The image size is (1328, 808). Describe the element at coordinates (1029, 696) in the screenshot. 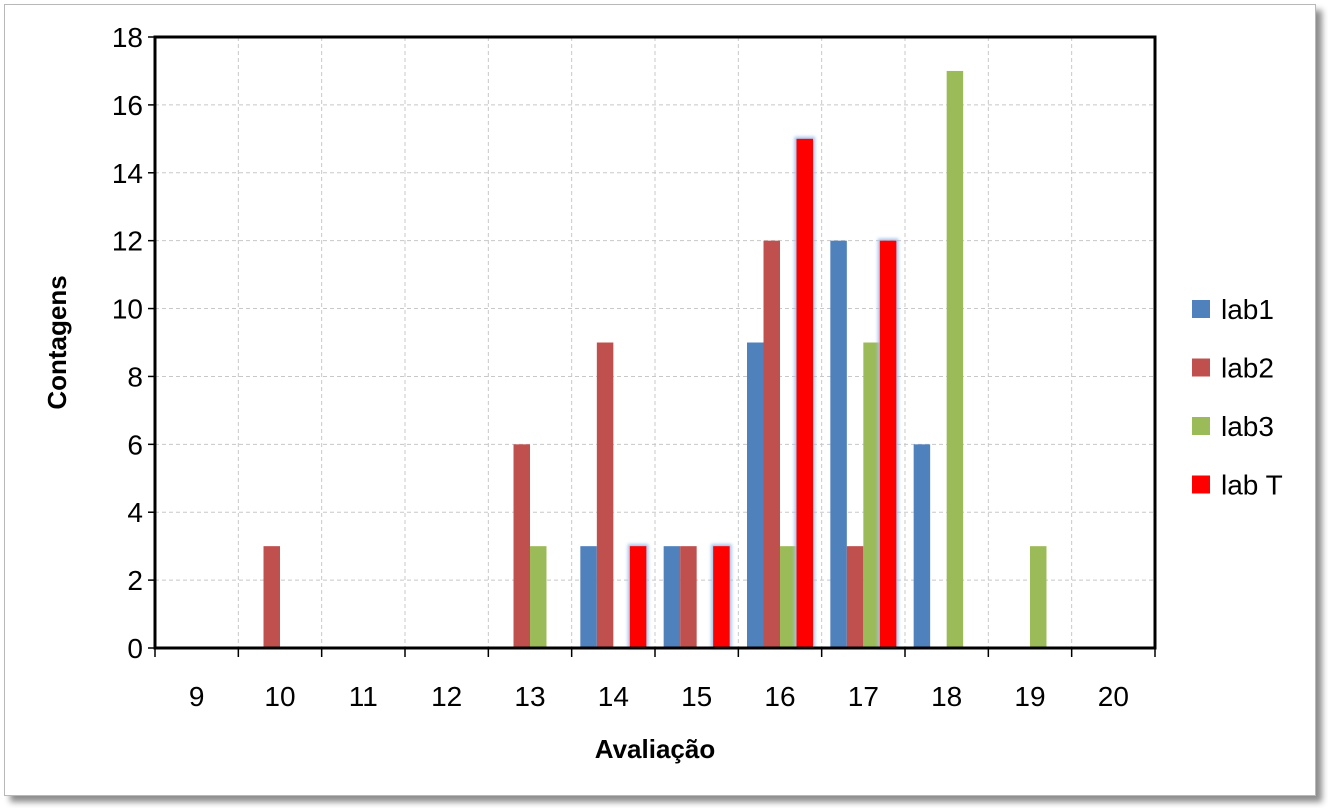

I see `x-tick-label: 19` at that location.